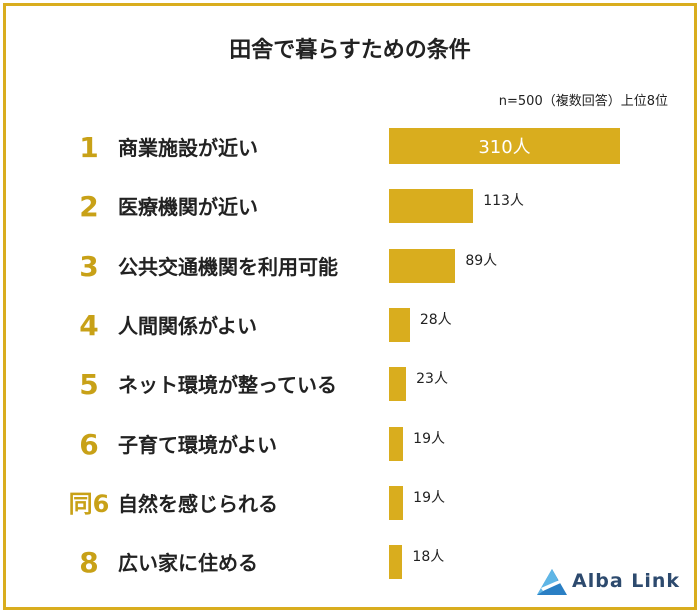  Describe the element at coordinates (89, 266) in the screenshot. I see `rank-number: 3` at that location.